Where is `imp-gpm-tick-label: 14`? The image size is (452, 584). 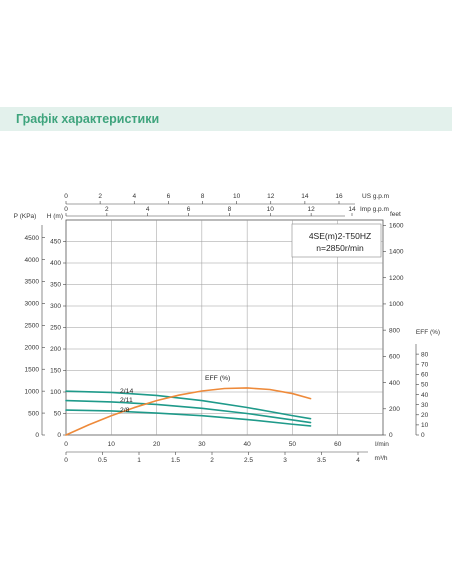
imp-gpm-tick-label: 14 is located at coordinates (352, 209).